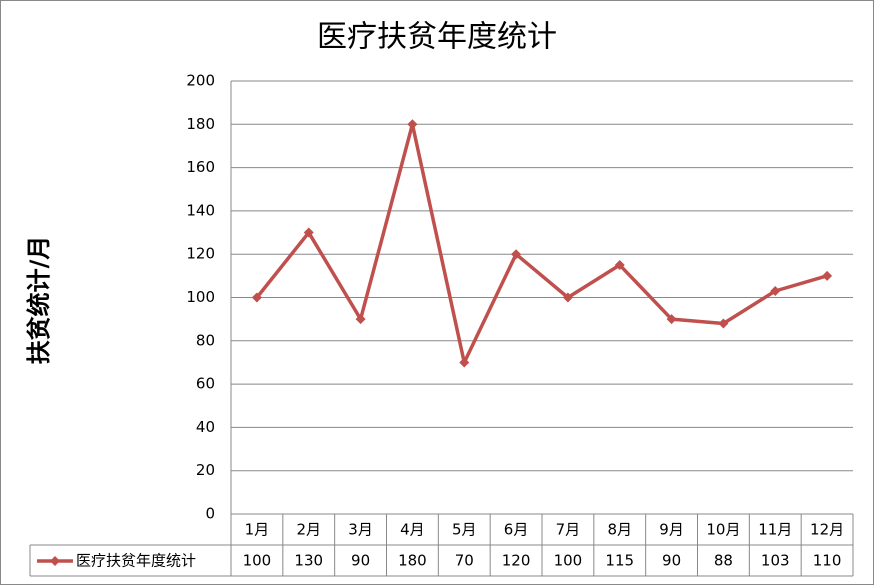  I want to click on y-tick-label: 80, so click(205, 340).